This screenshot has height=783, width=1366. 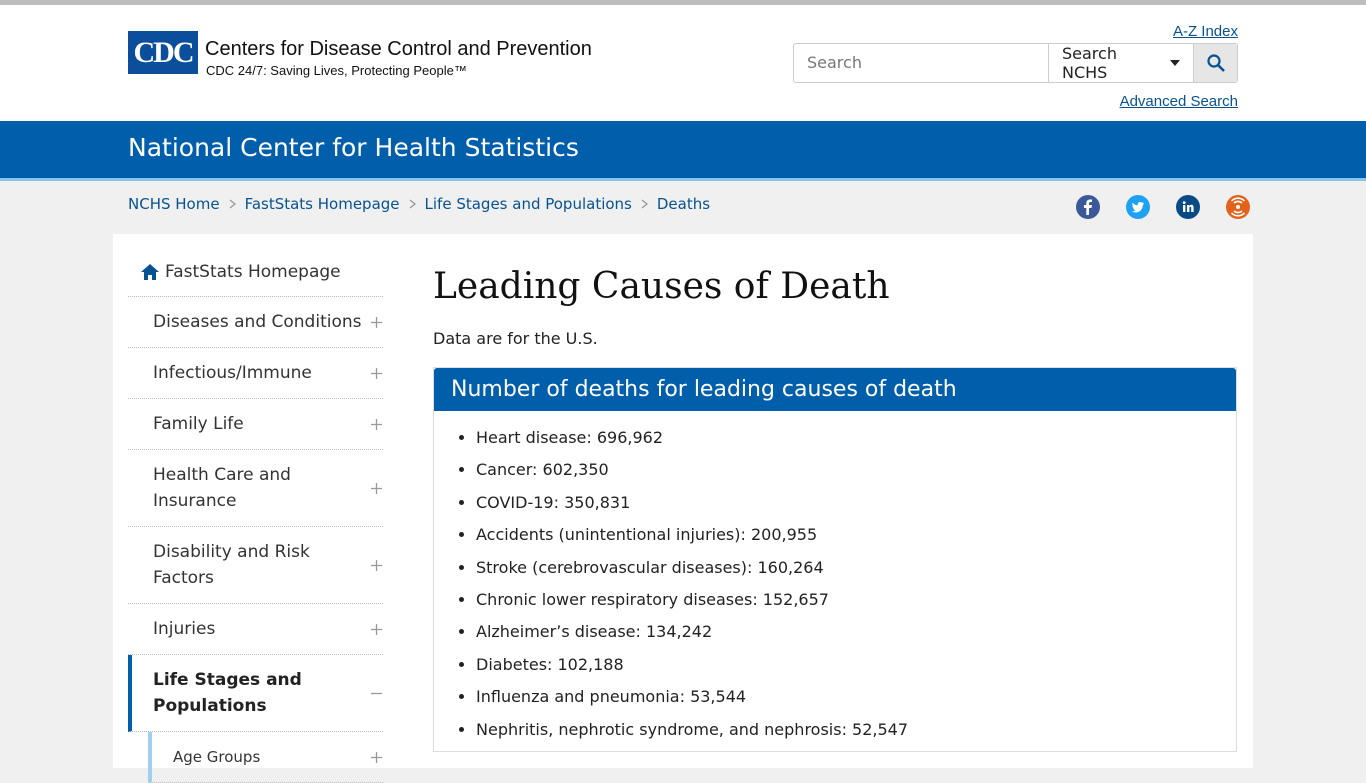 What do you see at coordinates (1205, 31) in the screenshot?
I see `az-index: A-Z Index` at bounding box center [1205, 31].